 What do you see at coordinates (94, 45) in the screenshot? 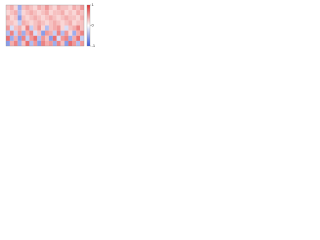
I see `colorbar-tick-label: -1` at bounding box center [94, 45].